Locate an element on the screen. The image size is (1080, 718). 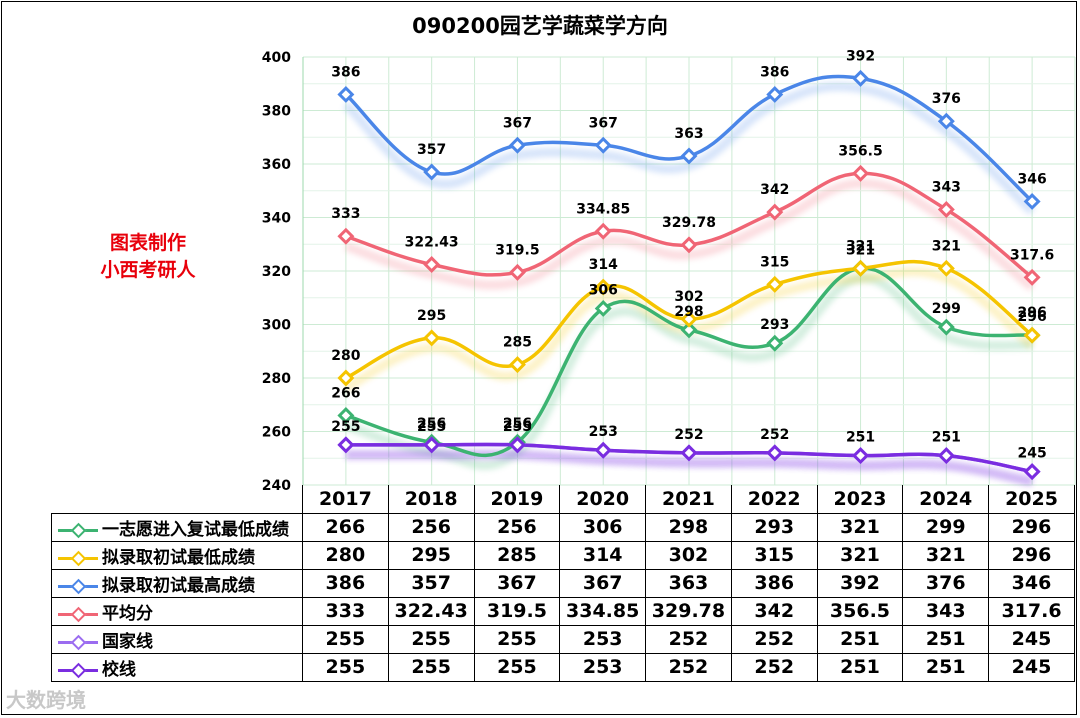
y-tick-label: 320 is located at coordinates (276, 272).